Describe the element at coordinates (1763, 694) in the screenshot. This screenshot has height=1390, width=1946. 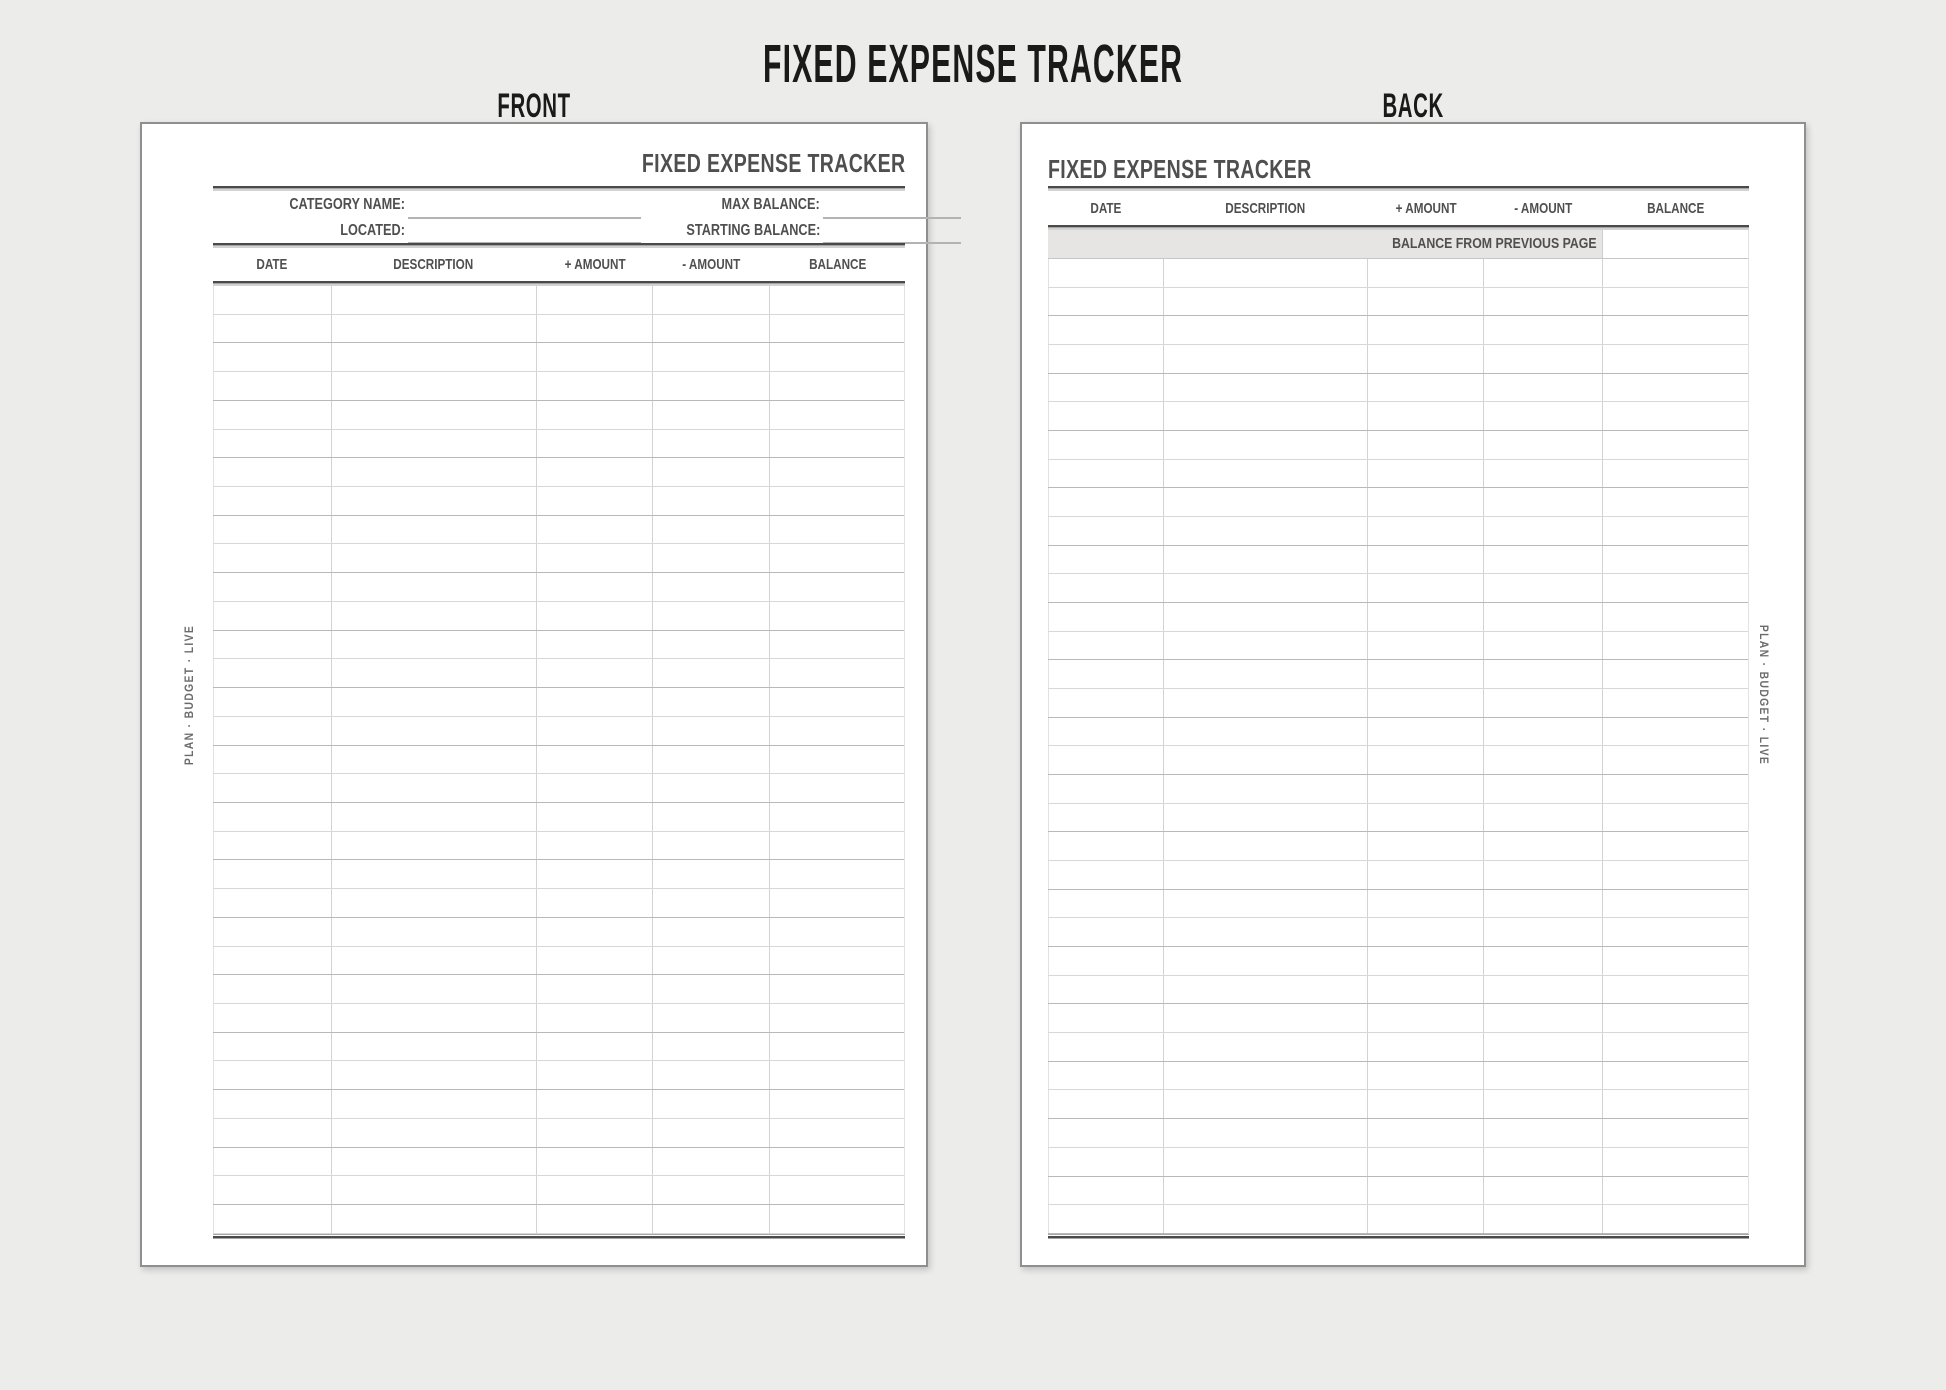
I see `side-tagline: PLAN · BUDGET · LIVE` at that location.